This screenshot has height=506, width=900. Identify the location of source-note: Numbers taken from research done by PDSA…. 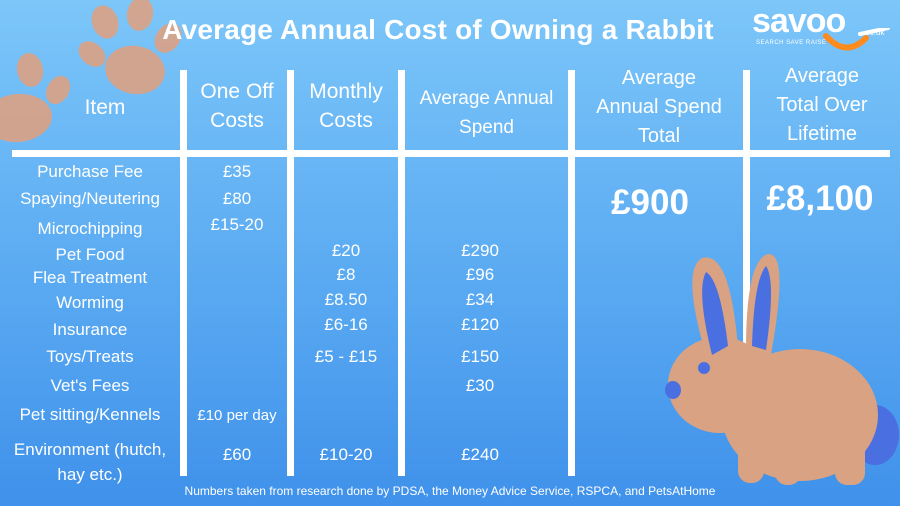
(450, 491).